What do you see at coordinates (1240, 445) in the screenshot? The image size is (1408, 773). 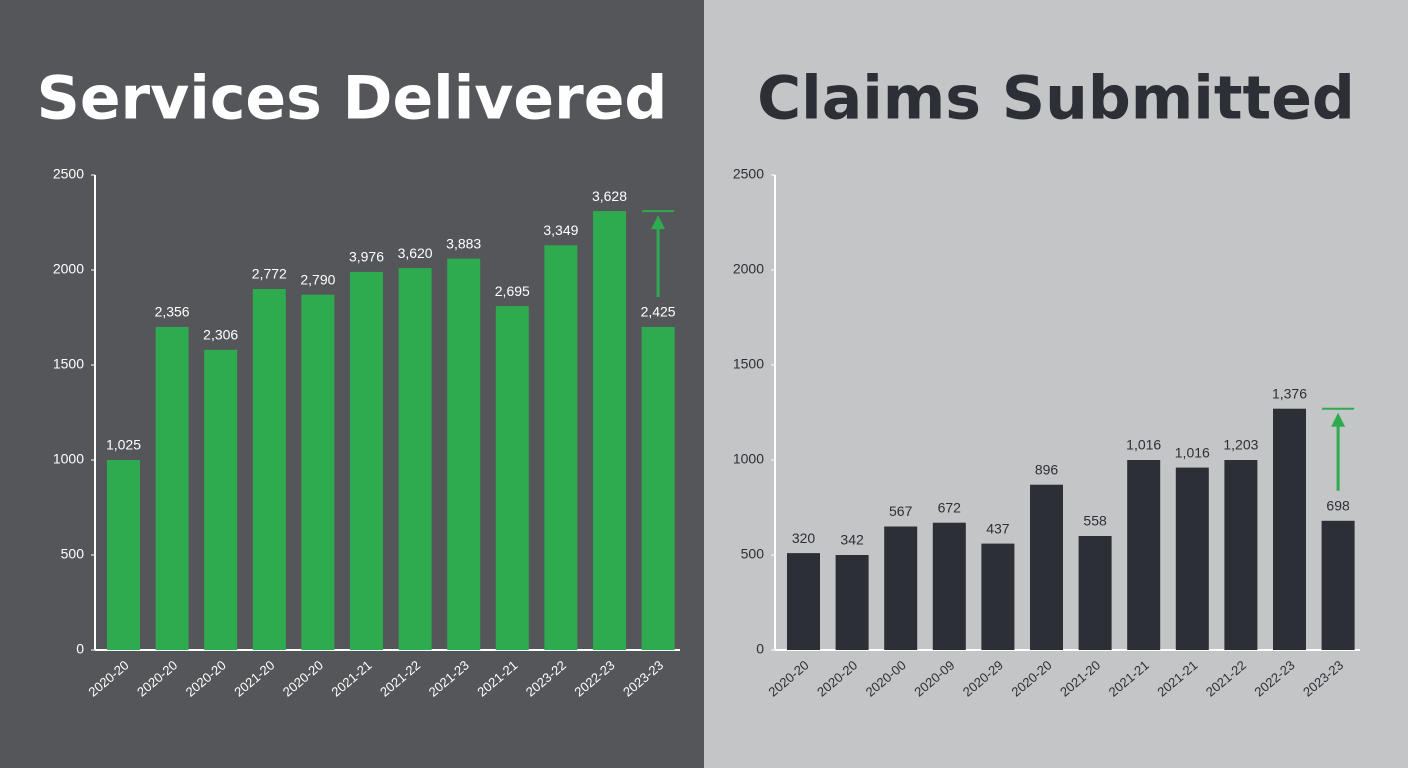 I see `data-label: 1,203` at bounding box center [1240, 445].